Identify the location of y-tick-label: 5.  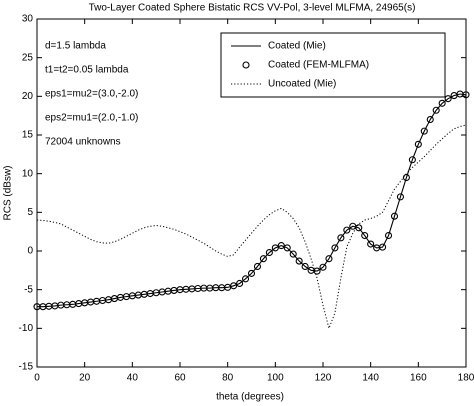
(30, 212).